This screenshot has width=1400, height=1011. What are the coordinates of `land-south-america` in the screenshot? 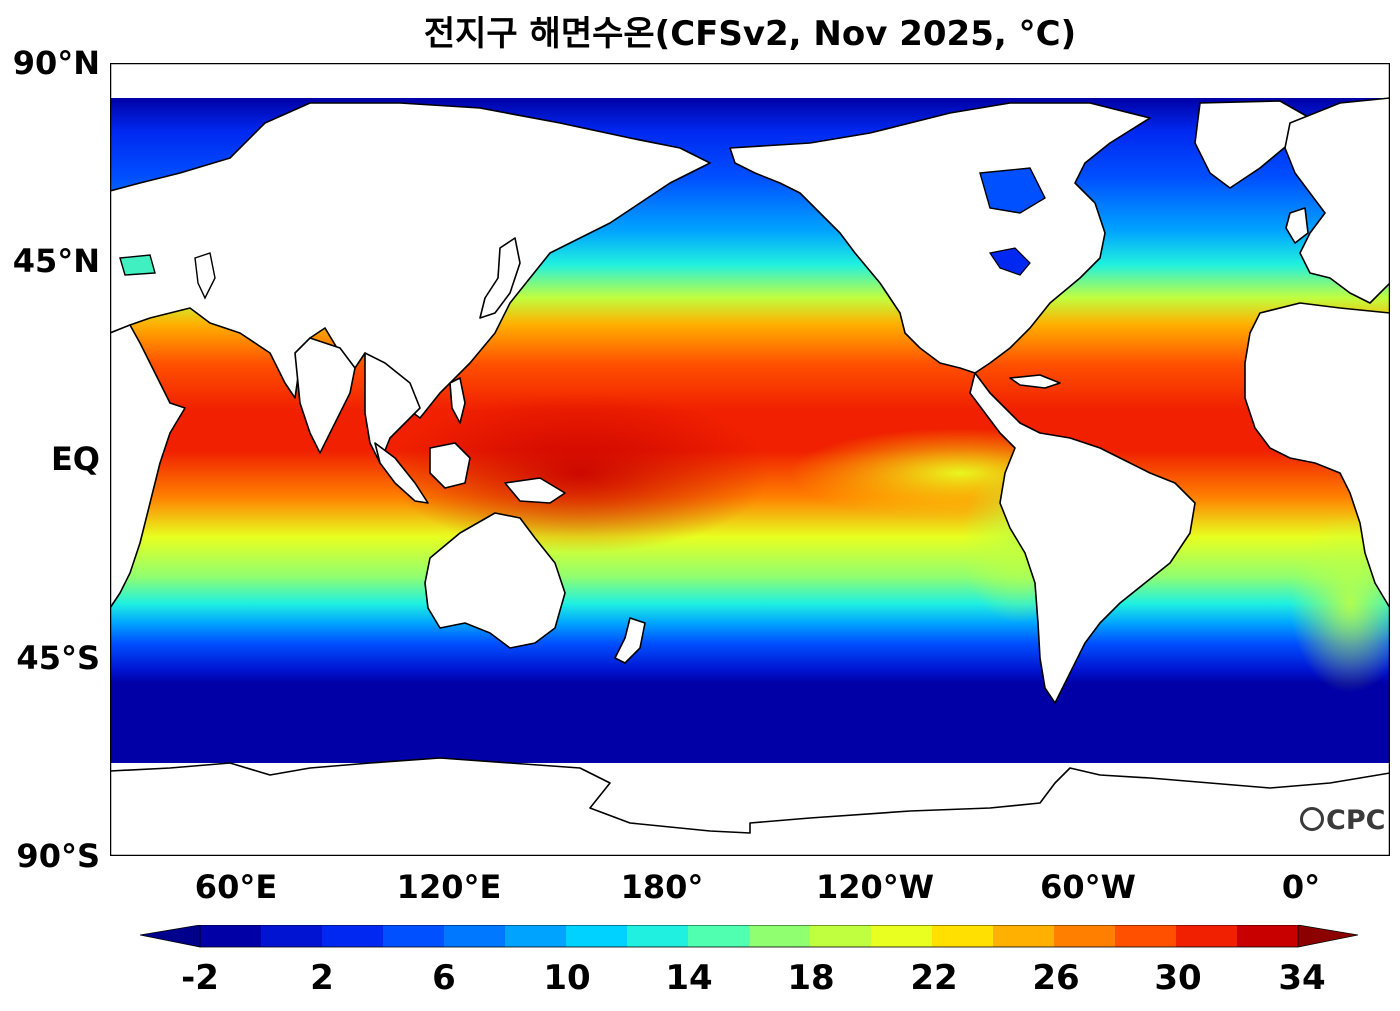 It's located at (1082, 538).